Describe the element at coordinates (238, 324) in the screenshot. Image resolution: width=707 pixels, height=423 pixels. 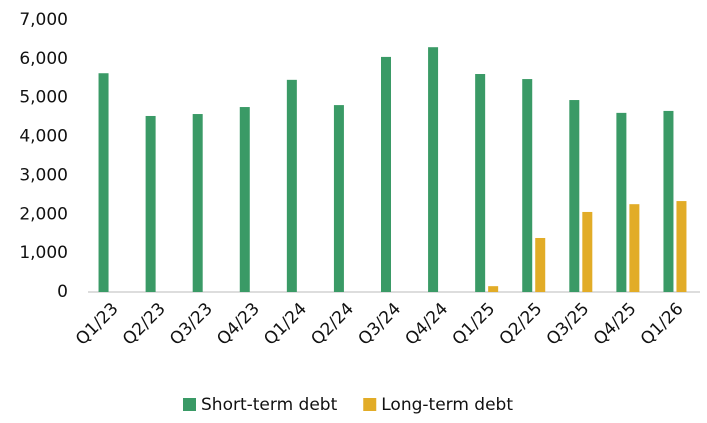
I see `x-tick-label: Q4/23` at that location.